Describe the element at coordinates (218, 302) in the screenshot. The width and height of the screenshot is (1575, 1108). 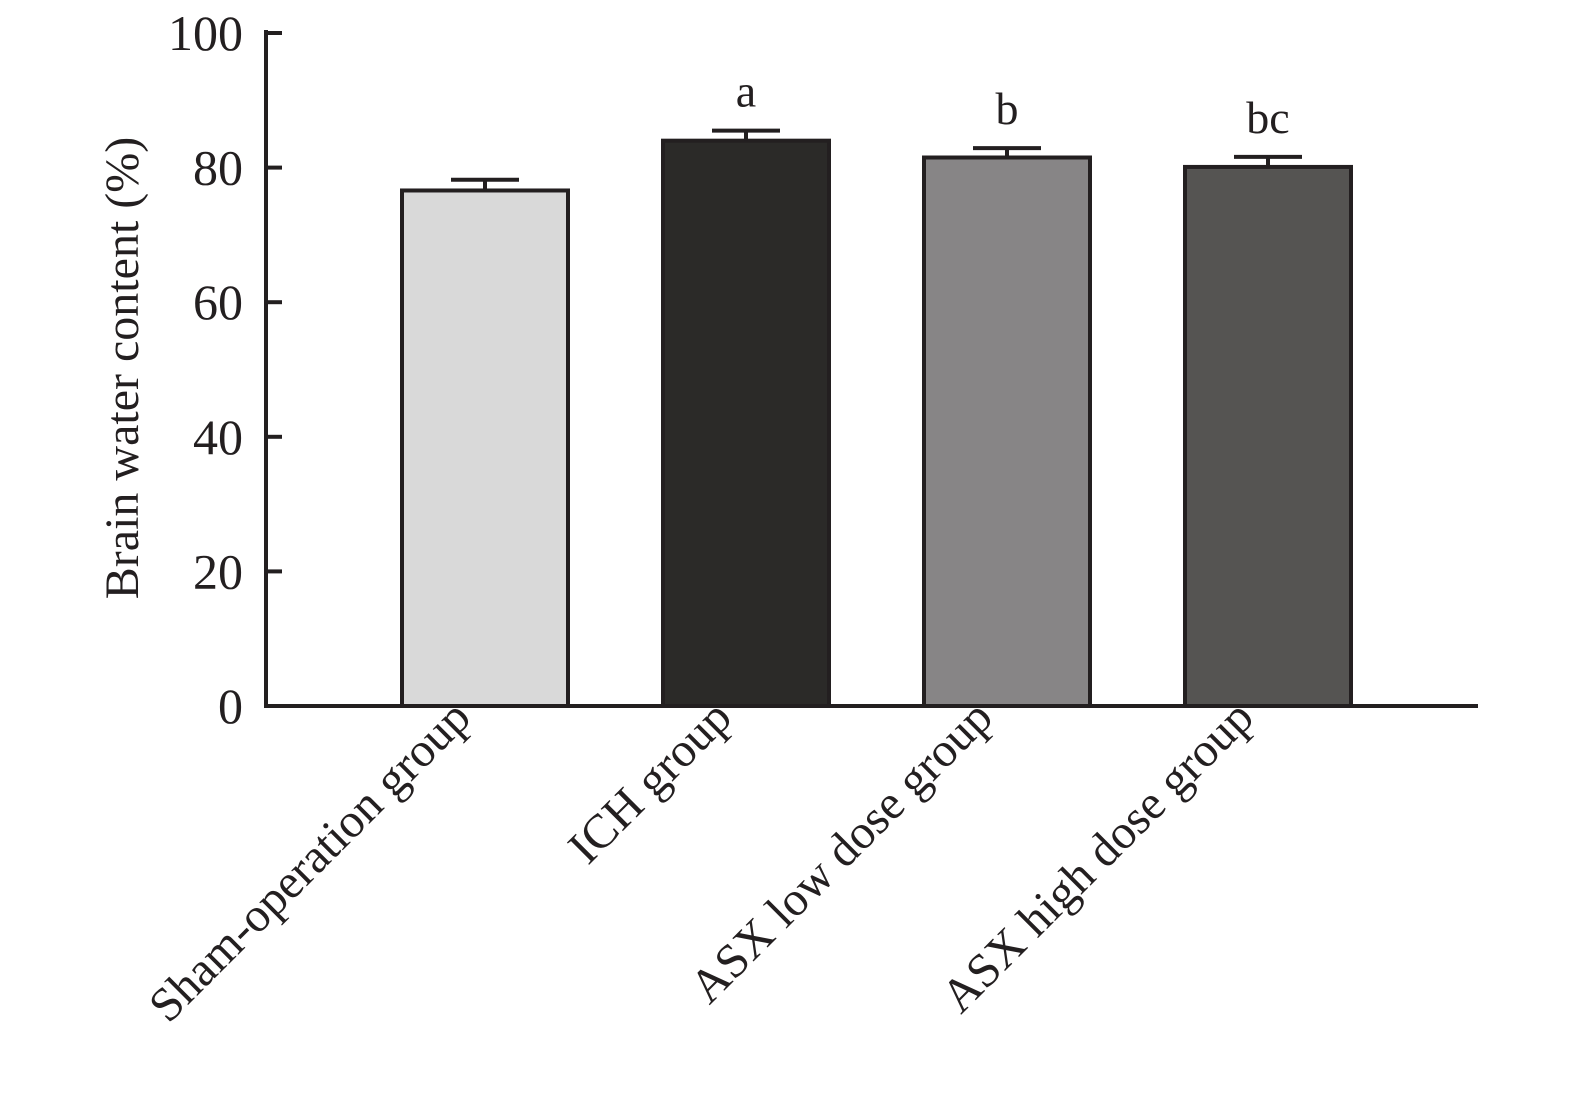
I see `y-tick-label-3: 60` at that location.